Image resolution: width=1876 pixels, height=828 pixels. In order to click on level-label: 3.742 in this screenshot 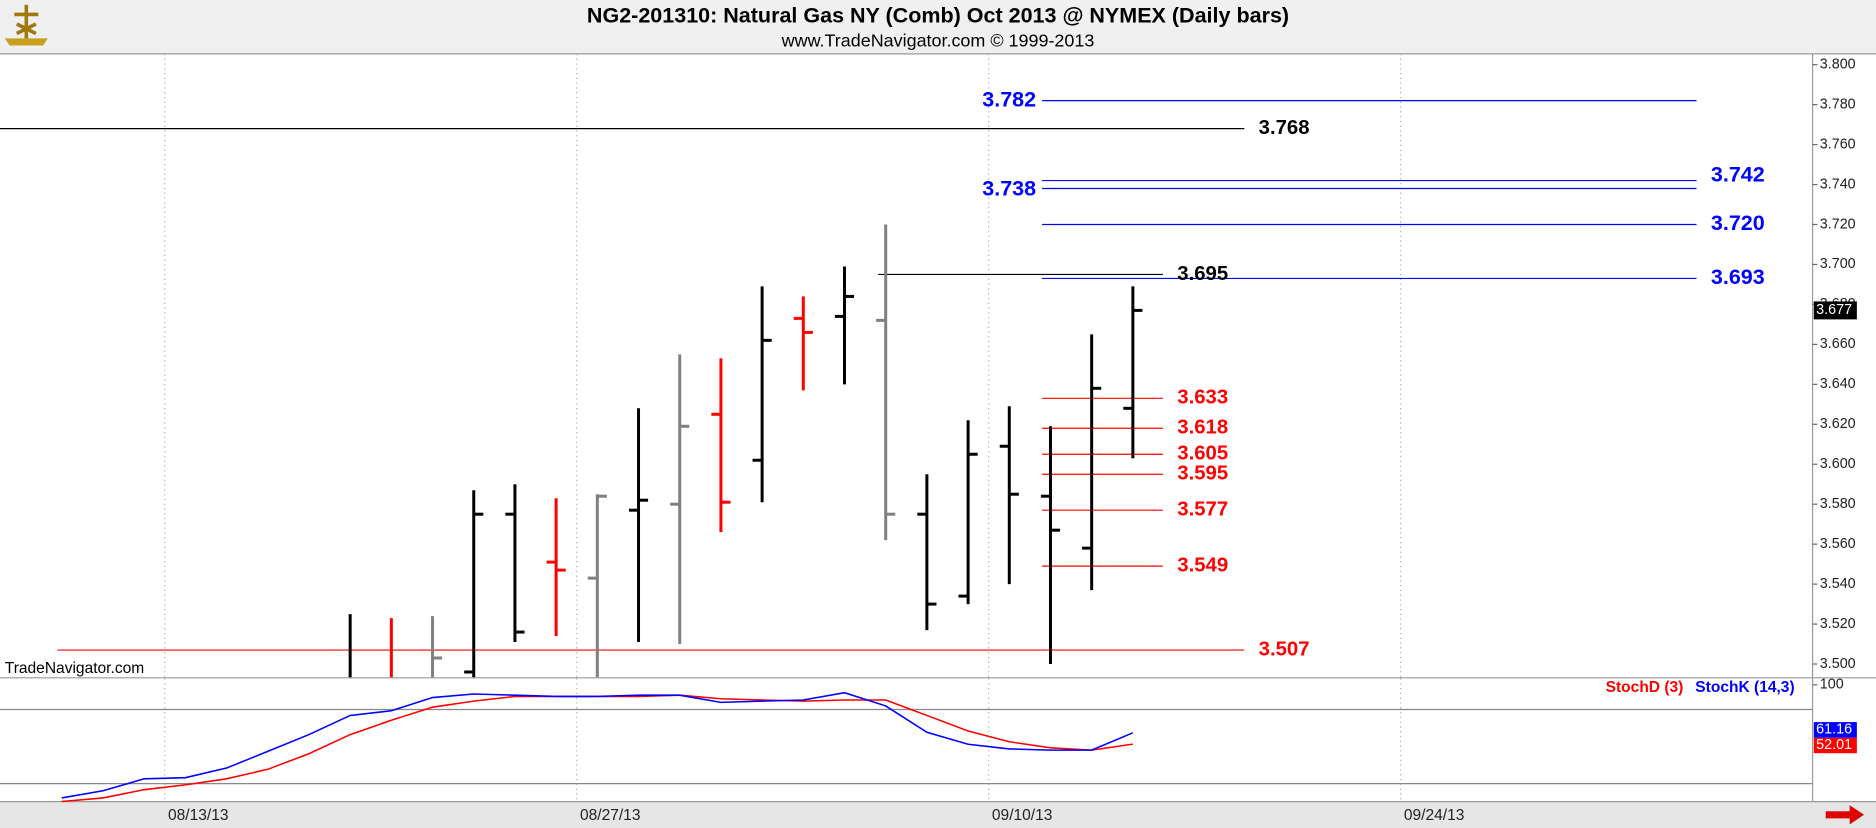, I will do `click(1738, 174)`.